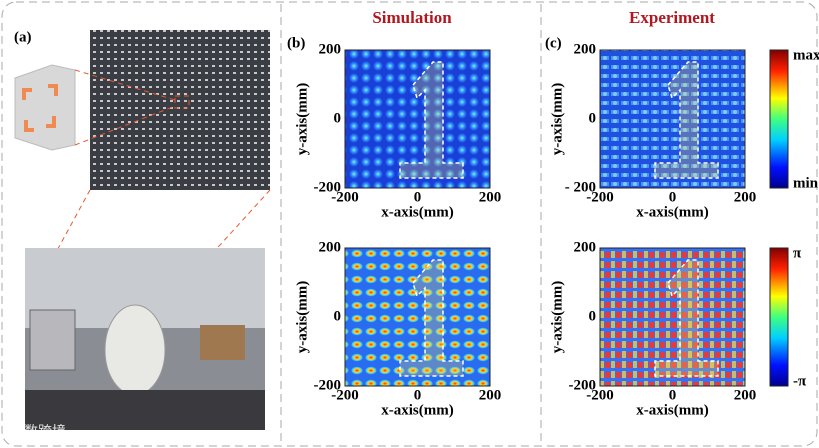 The image size is (819, 448). I want to click on unit-cell-elements, so click(40, 108).